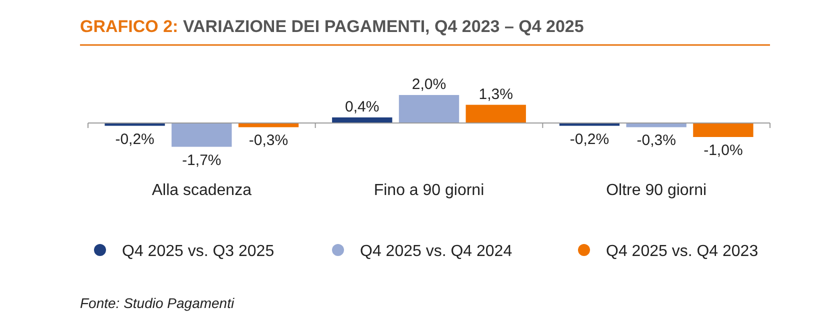  Describe the element at coordinates (362, 107) in the screenshot. I see `data-label: 0,4%` at that location.